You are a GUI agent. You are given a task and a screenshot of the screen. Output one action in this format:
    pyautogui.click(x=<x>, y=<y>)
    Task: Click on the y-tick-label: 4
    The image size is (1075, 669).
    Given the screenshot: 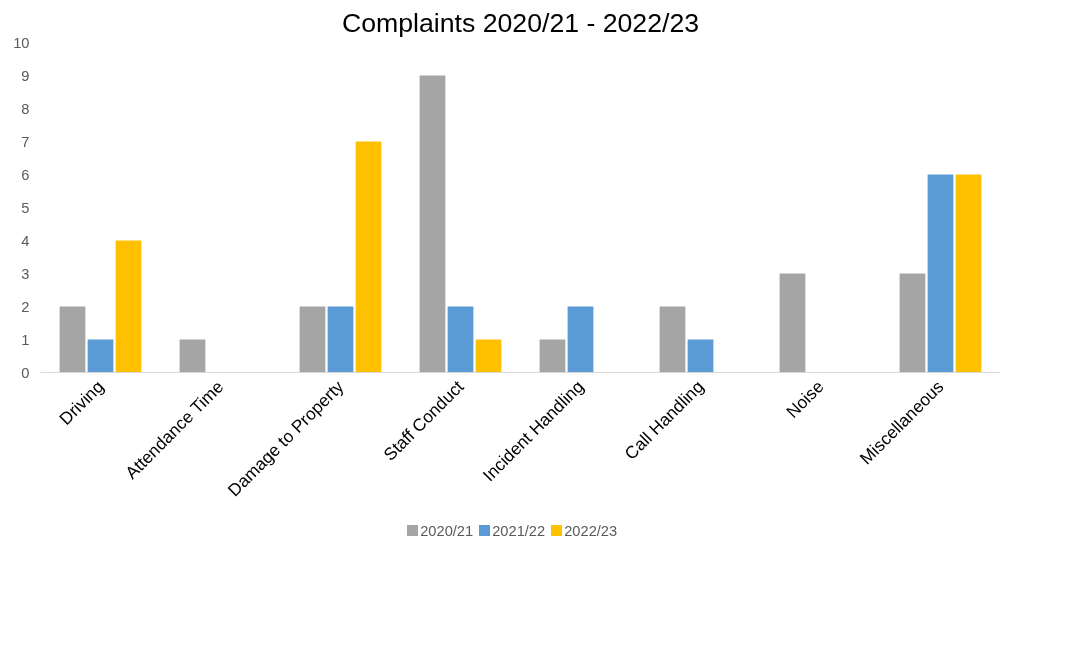 What is the action you would take?
    pyautogui.click(x=25, y=240)
    